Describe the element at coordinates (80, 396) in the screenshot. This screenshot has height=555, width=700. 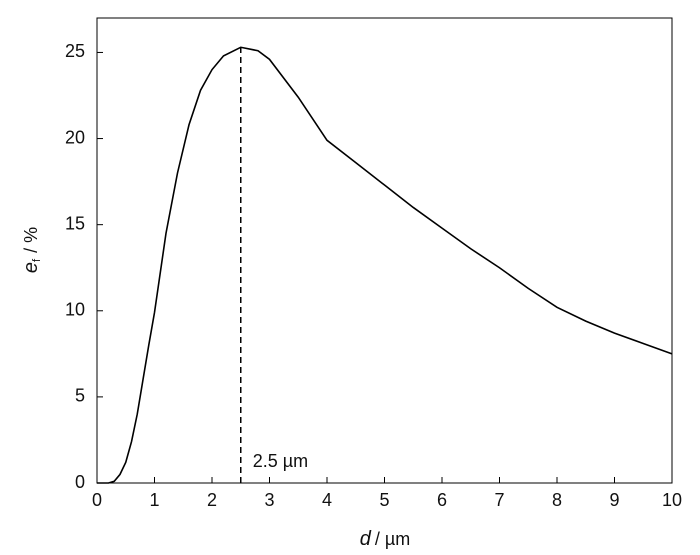
I see `y-tick-label: 5` at that location.